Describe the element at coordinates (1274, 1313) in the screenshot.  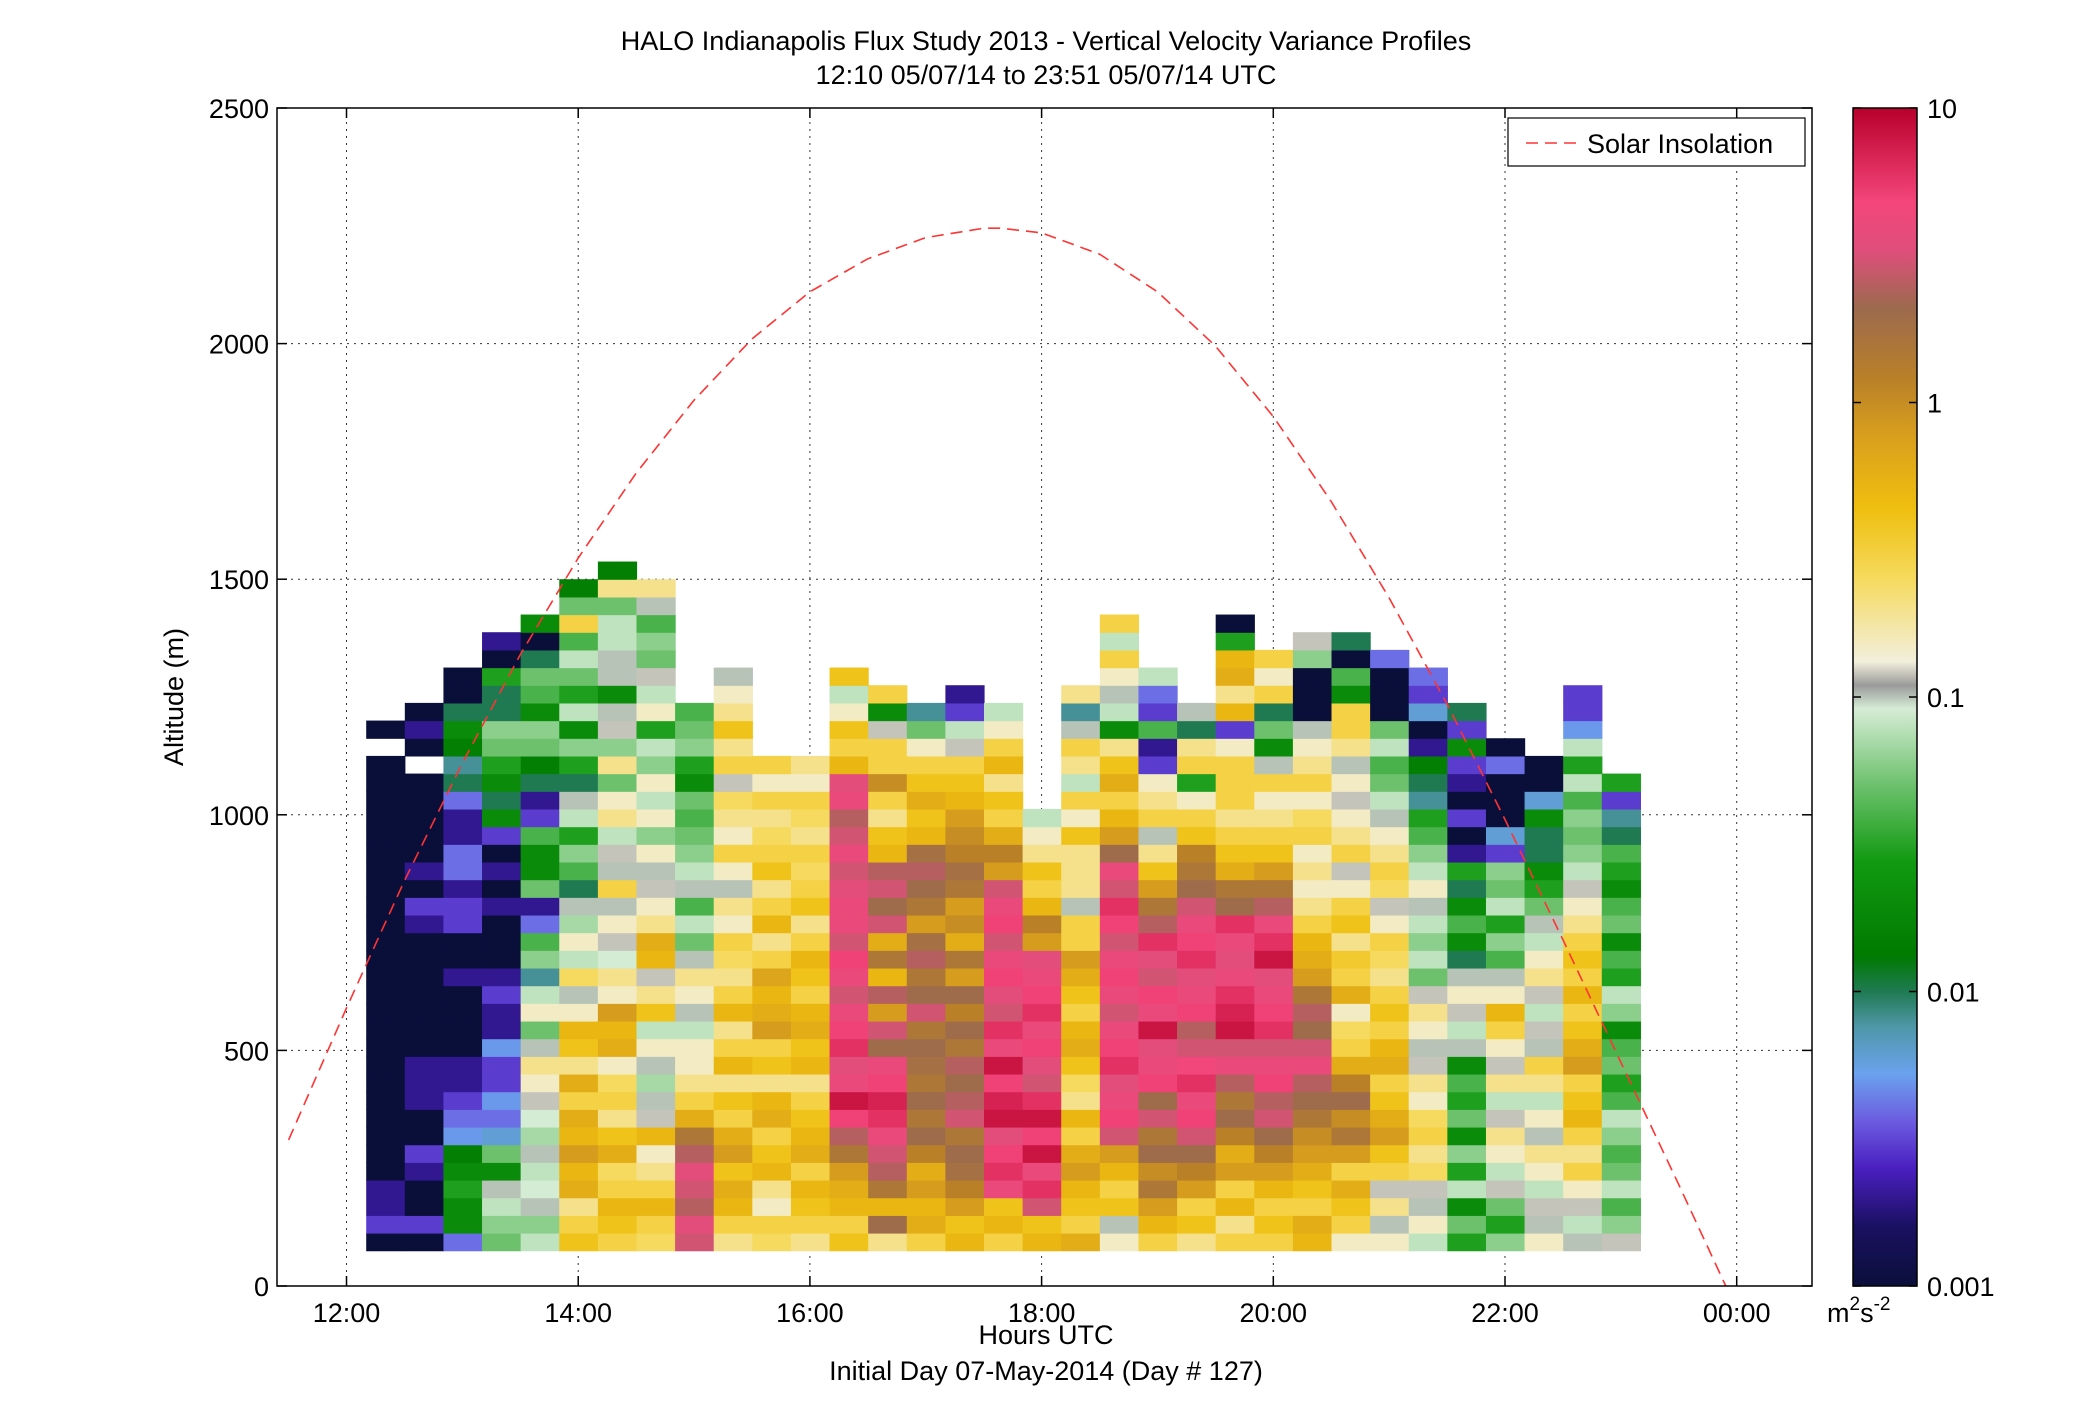
I see `x-tick-label-4: 20:00` at that location.